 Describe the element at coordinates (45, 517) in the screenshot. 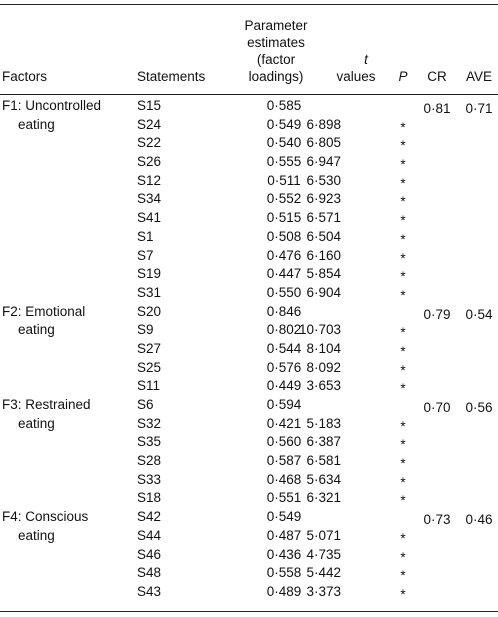

I see `factor-label: F4: Conscious` at that location.